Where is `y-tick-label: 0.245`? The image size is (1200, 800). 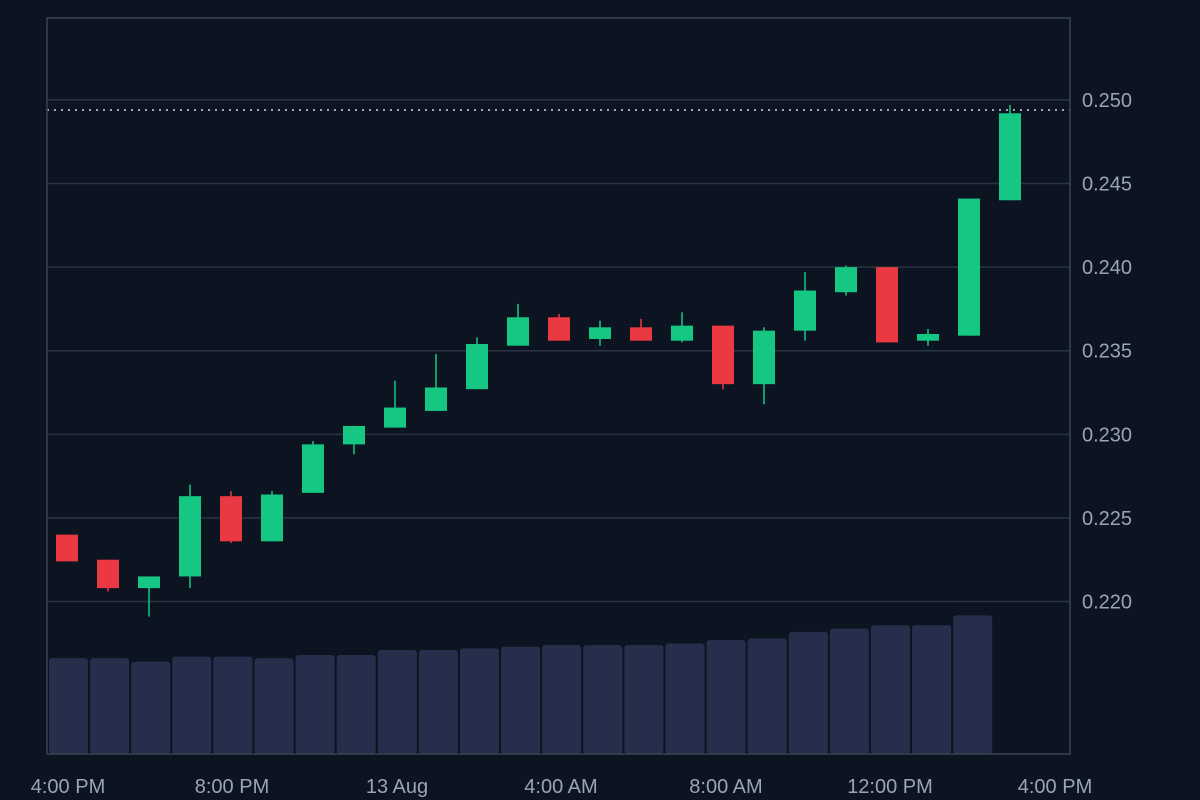
y-tick-label: 0.245 is located at coordinates (1107, 185).